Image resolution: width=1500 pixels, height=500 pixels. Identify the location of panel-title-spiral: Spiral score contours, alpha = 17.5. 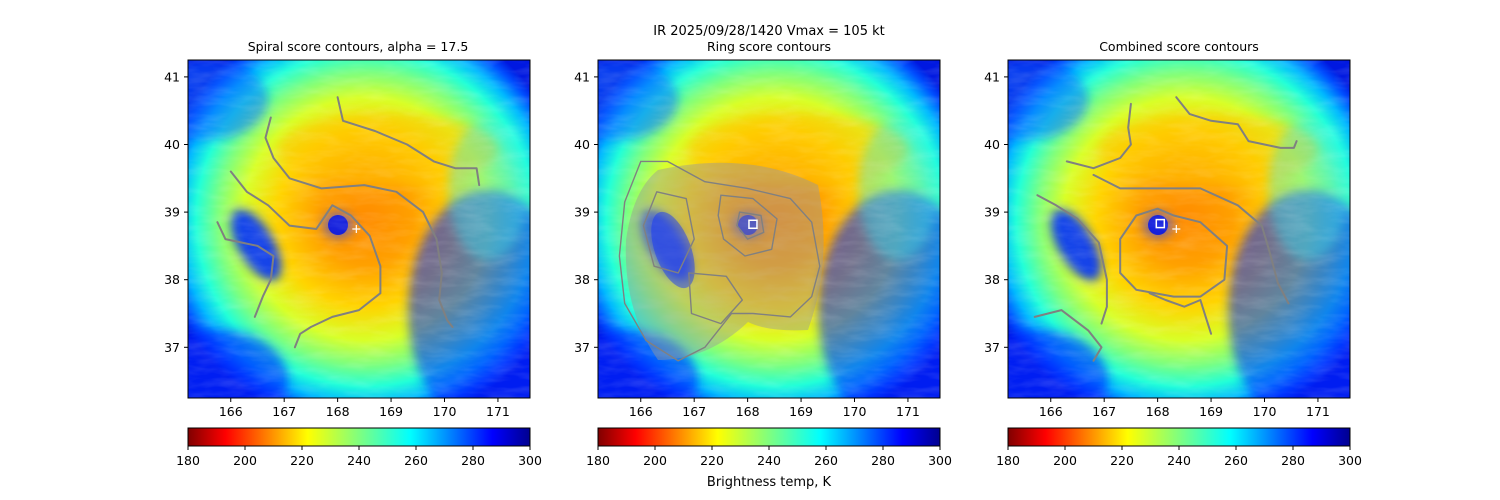
(358, 46).